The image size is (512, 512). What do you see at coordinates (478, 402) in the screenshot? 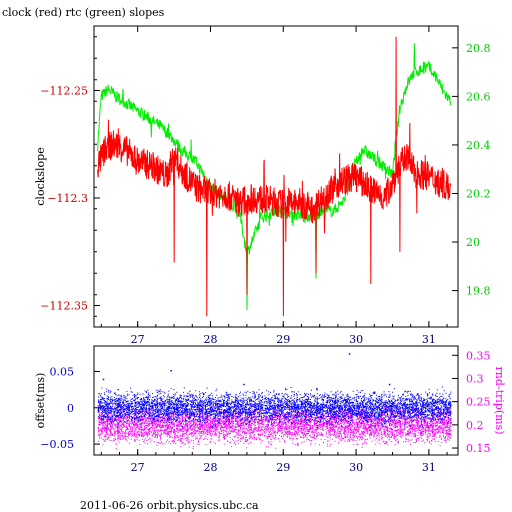
I see `bottom-y2-tick-label: 0.25` at bounding box center [478, 402].